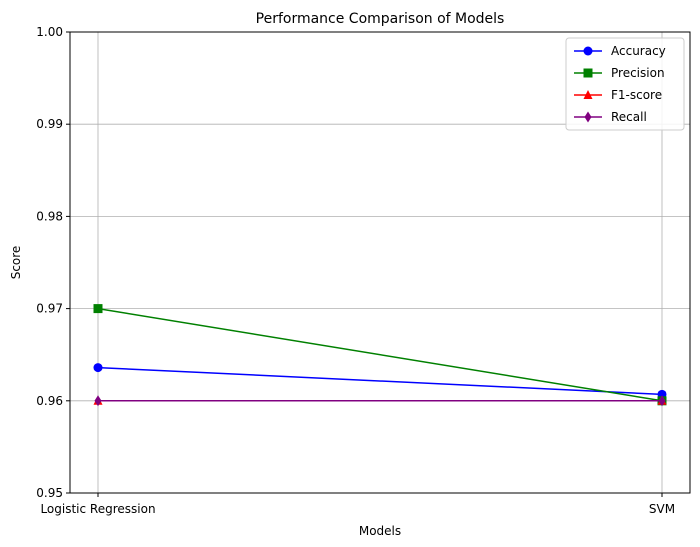 The width and height of the screenshot is (700, 547). I want to click on y-tick-label: 1.00, so click(49, 32).